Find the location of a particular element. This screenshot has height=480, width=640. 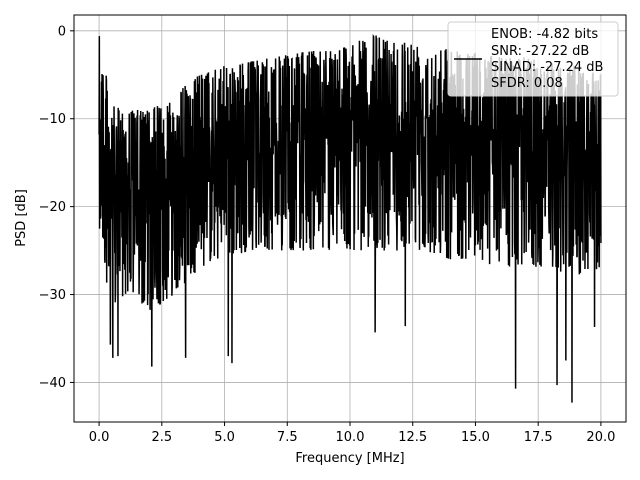

legend-snr: SNR: -27.22 dB is located at coordinates (540, 51).